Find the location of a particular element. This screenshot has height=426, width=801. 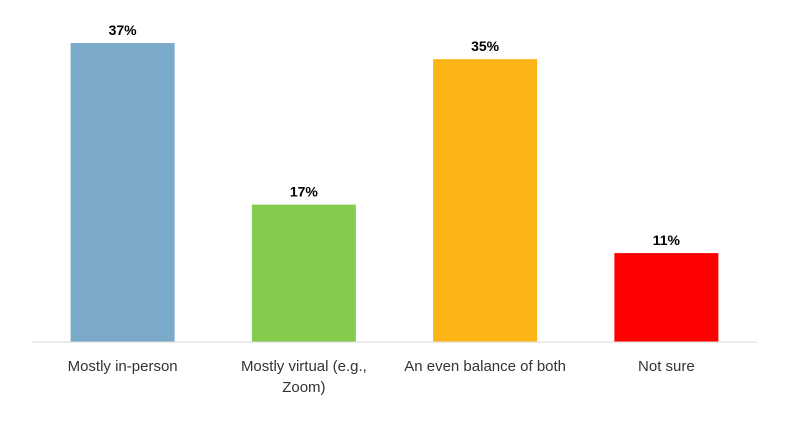

category-label-1: Mostly in-person is located at coordinates (123, 366).